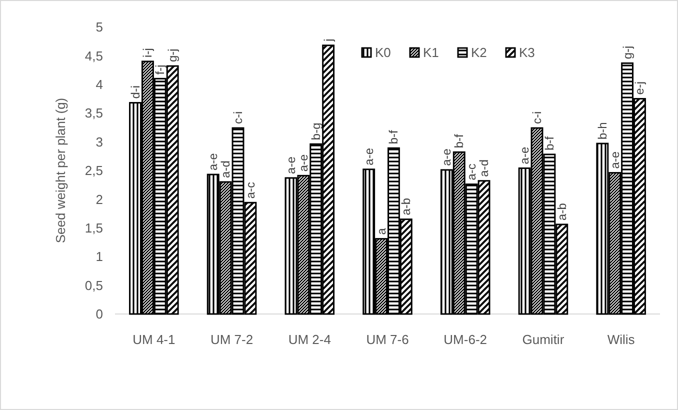 The image size is (678, 410). What do you see at coordinates (602, 131) in the screenshot?
I see `data-label: b-h` at bounding box center [602, 131].